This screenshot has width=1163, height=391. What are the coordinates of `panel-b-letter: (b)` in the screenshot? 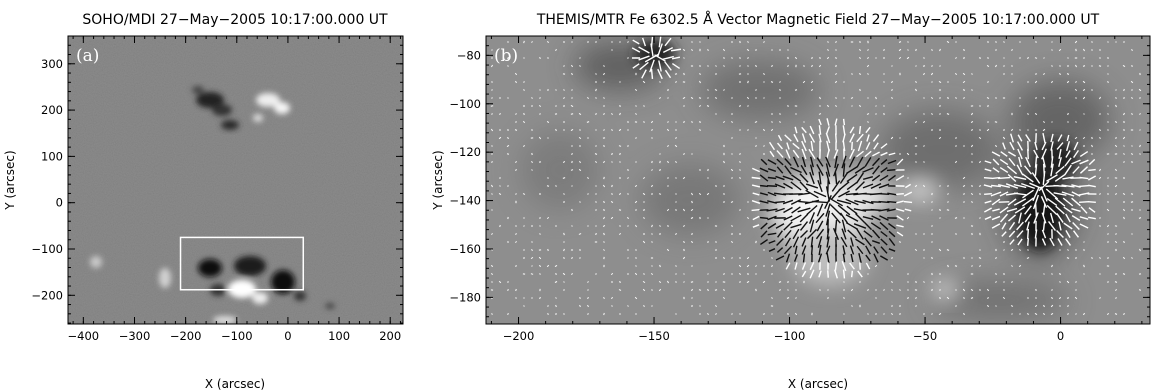 It's located at (506, 56).